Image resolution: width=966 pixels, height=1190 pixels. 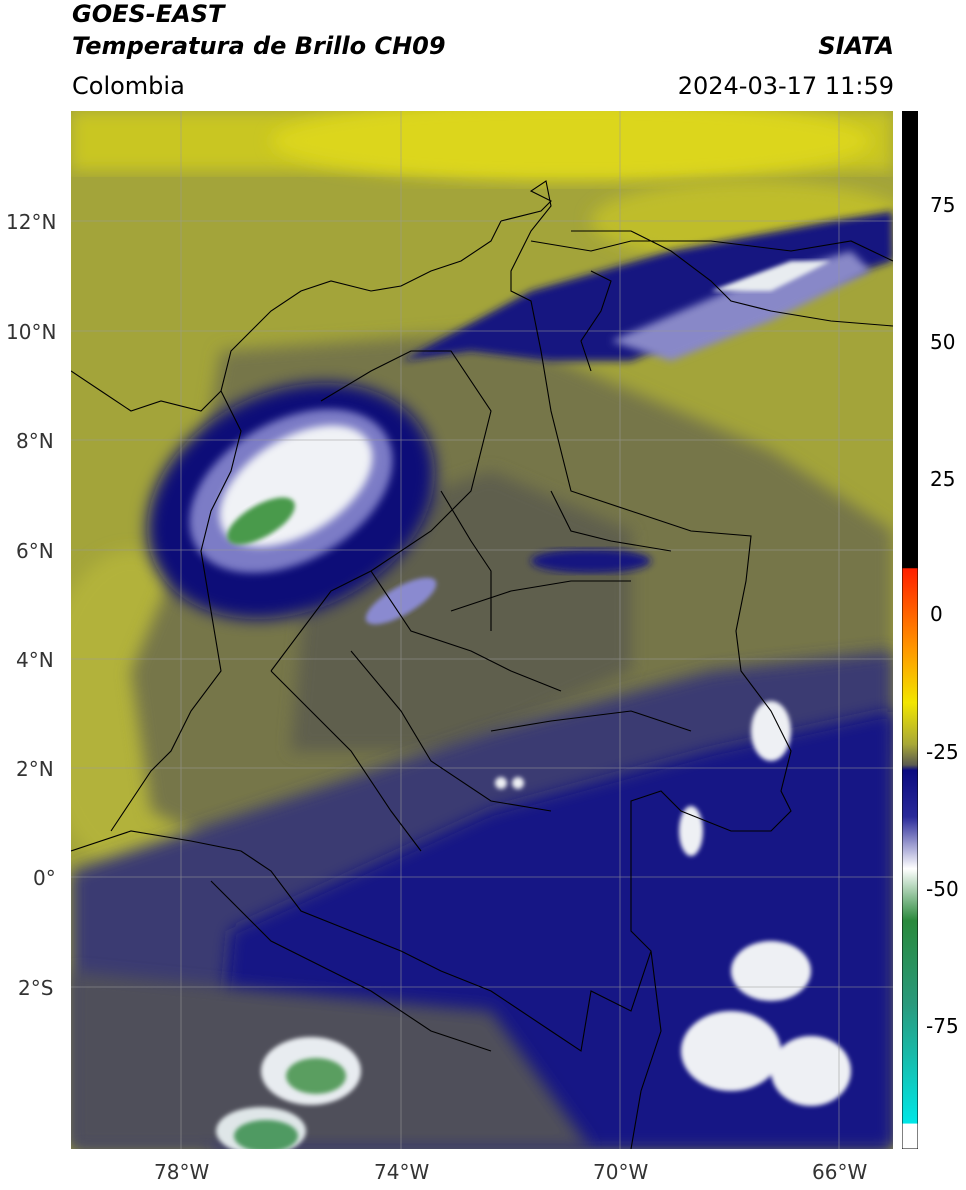 What do you see at coordinates (35, 660) in the screenshot?
I see `lat-label: 4°N` at bounding box center [35, 660].